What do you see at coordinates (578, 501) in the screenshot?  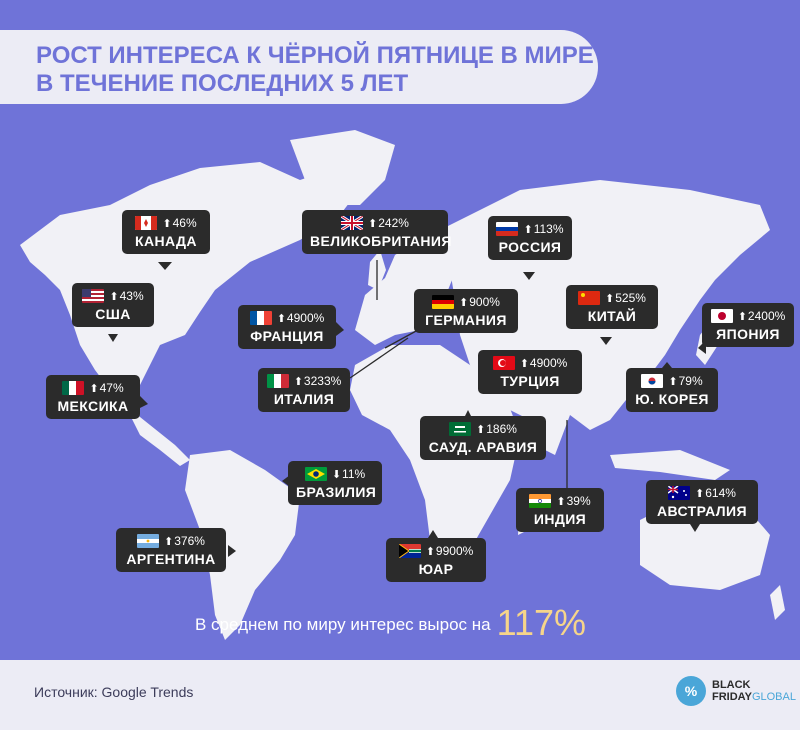 I see `india-value: 39%` at bounding box center [578, 501].